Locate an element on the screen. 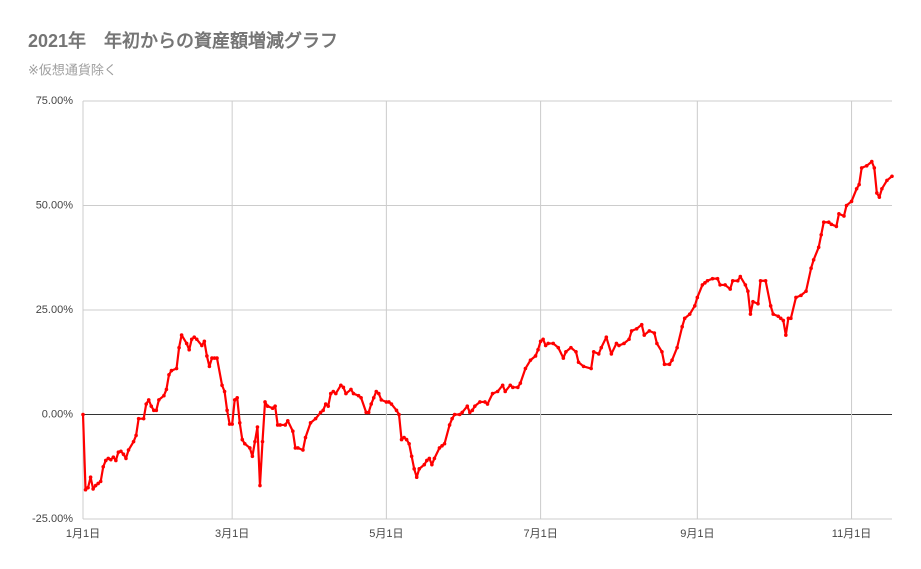 Image resolution: width=921 pixels, height=569 pixels. y-tick-label: 25.00% is located at coordinates (55, 310).